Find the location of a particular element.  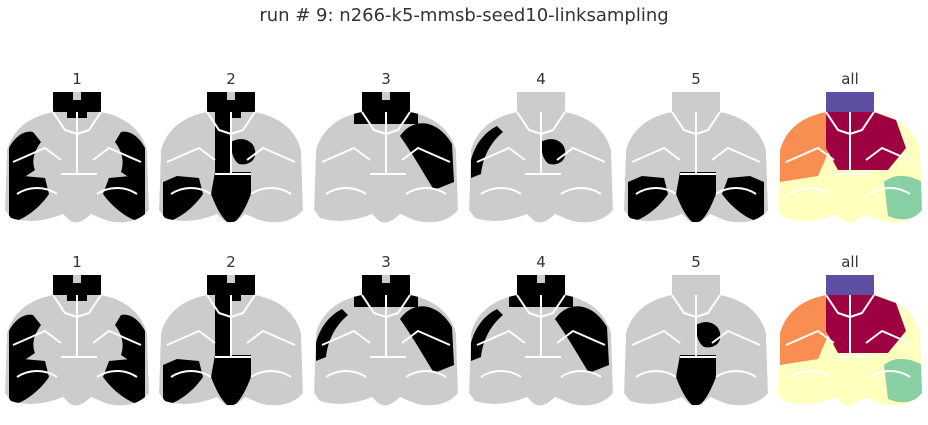

panel-label: all is located at coordinates (850, 79).